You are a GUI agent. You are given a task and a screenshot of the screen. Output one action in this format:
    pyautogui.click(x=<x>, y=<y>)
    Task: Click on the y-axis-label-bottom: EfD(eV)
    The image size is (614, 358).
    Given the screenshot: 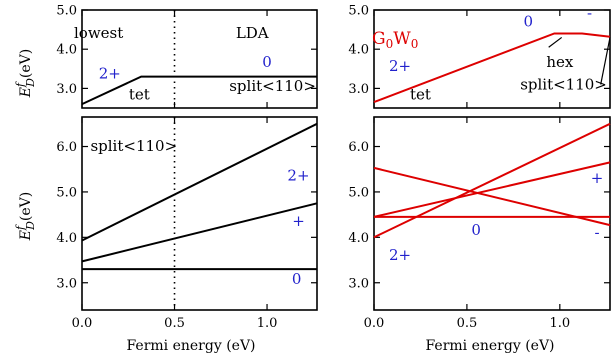 What is the action you would take?
    pyautogui.click(x=25, y=216)
    